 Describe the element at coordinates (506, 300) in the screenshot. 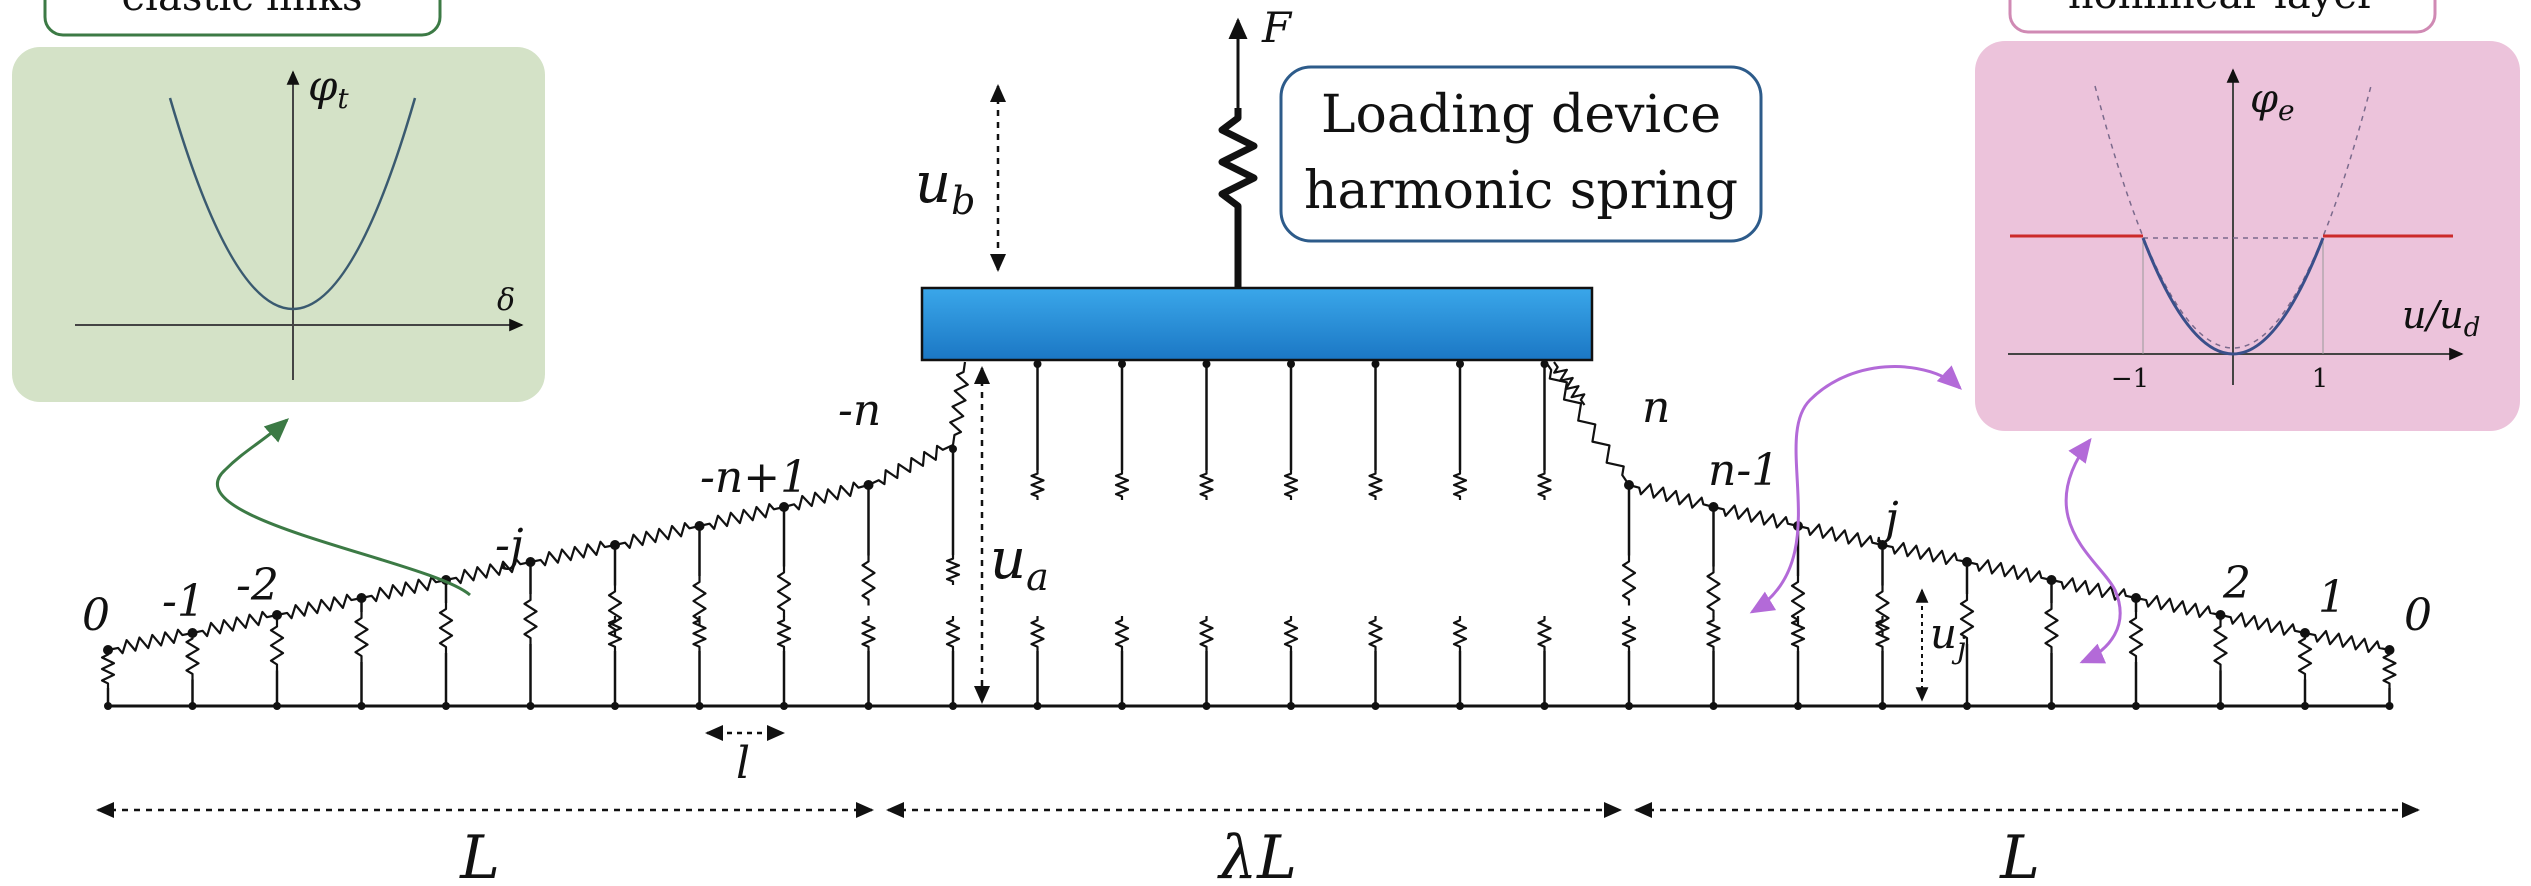

I see `left-inset-x-label: δ` at that location.